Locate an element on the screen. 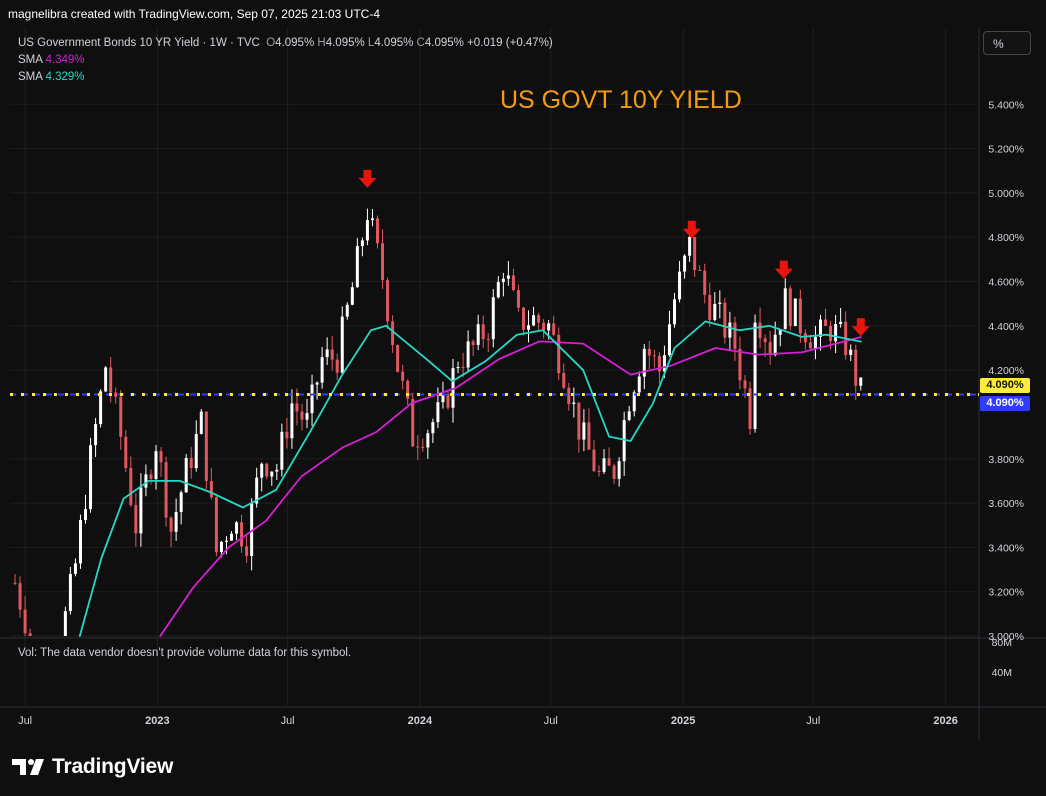  low-value: 4.095% is located at coordinates (394, 43).